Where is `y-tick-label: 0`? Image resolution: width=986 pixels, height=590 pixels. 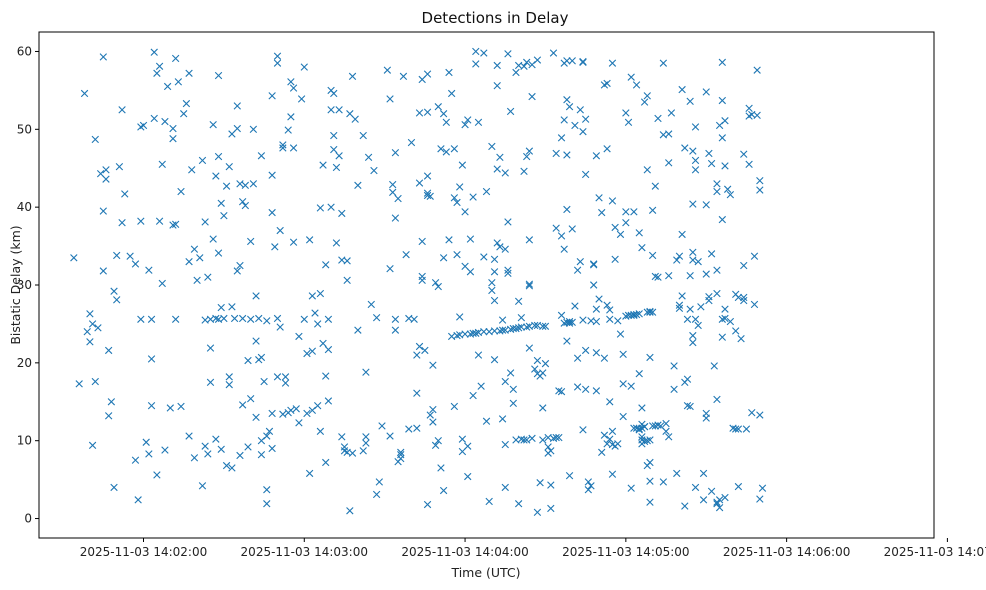
y-tick-label: 0 is located at coordinates (28, 519).